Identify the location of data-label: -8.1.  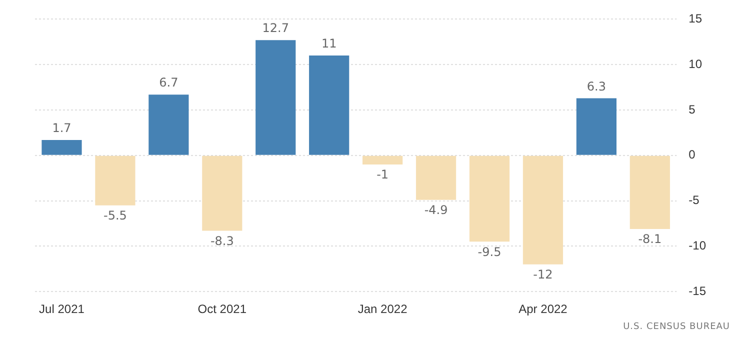
(650, 239).